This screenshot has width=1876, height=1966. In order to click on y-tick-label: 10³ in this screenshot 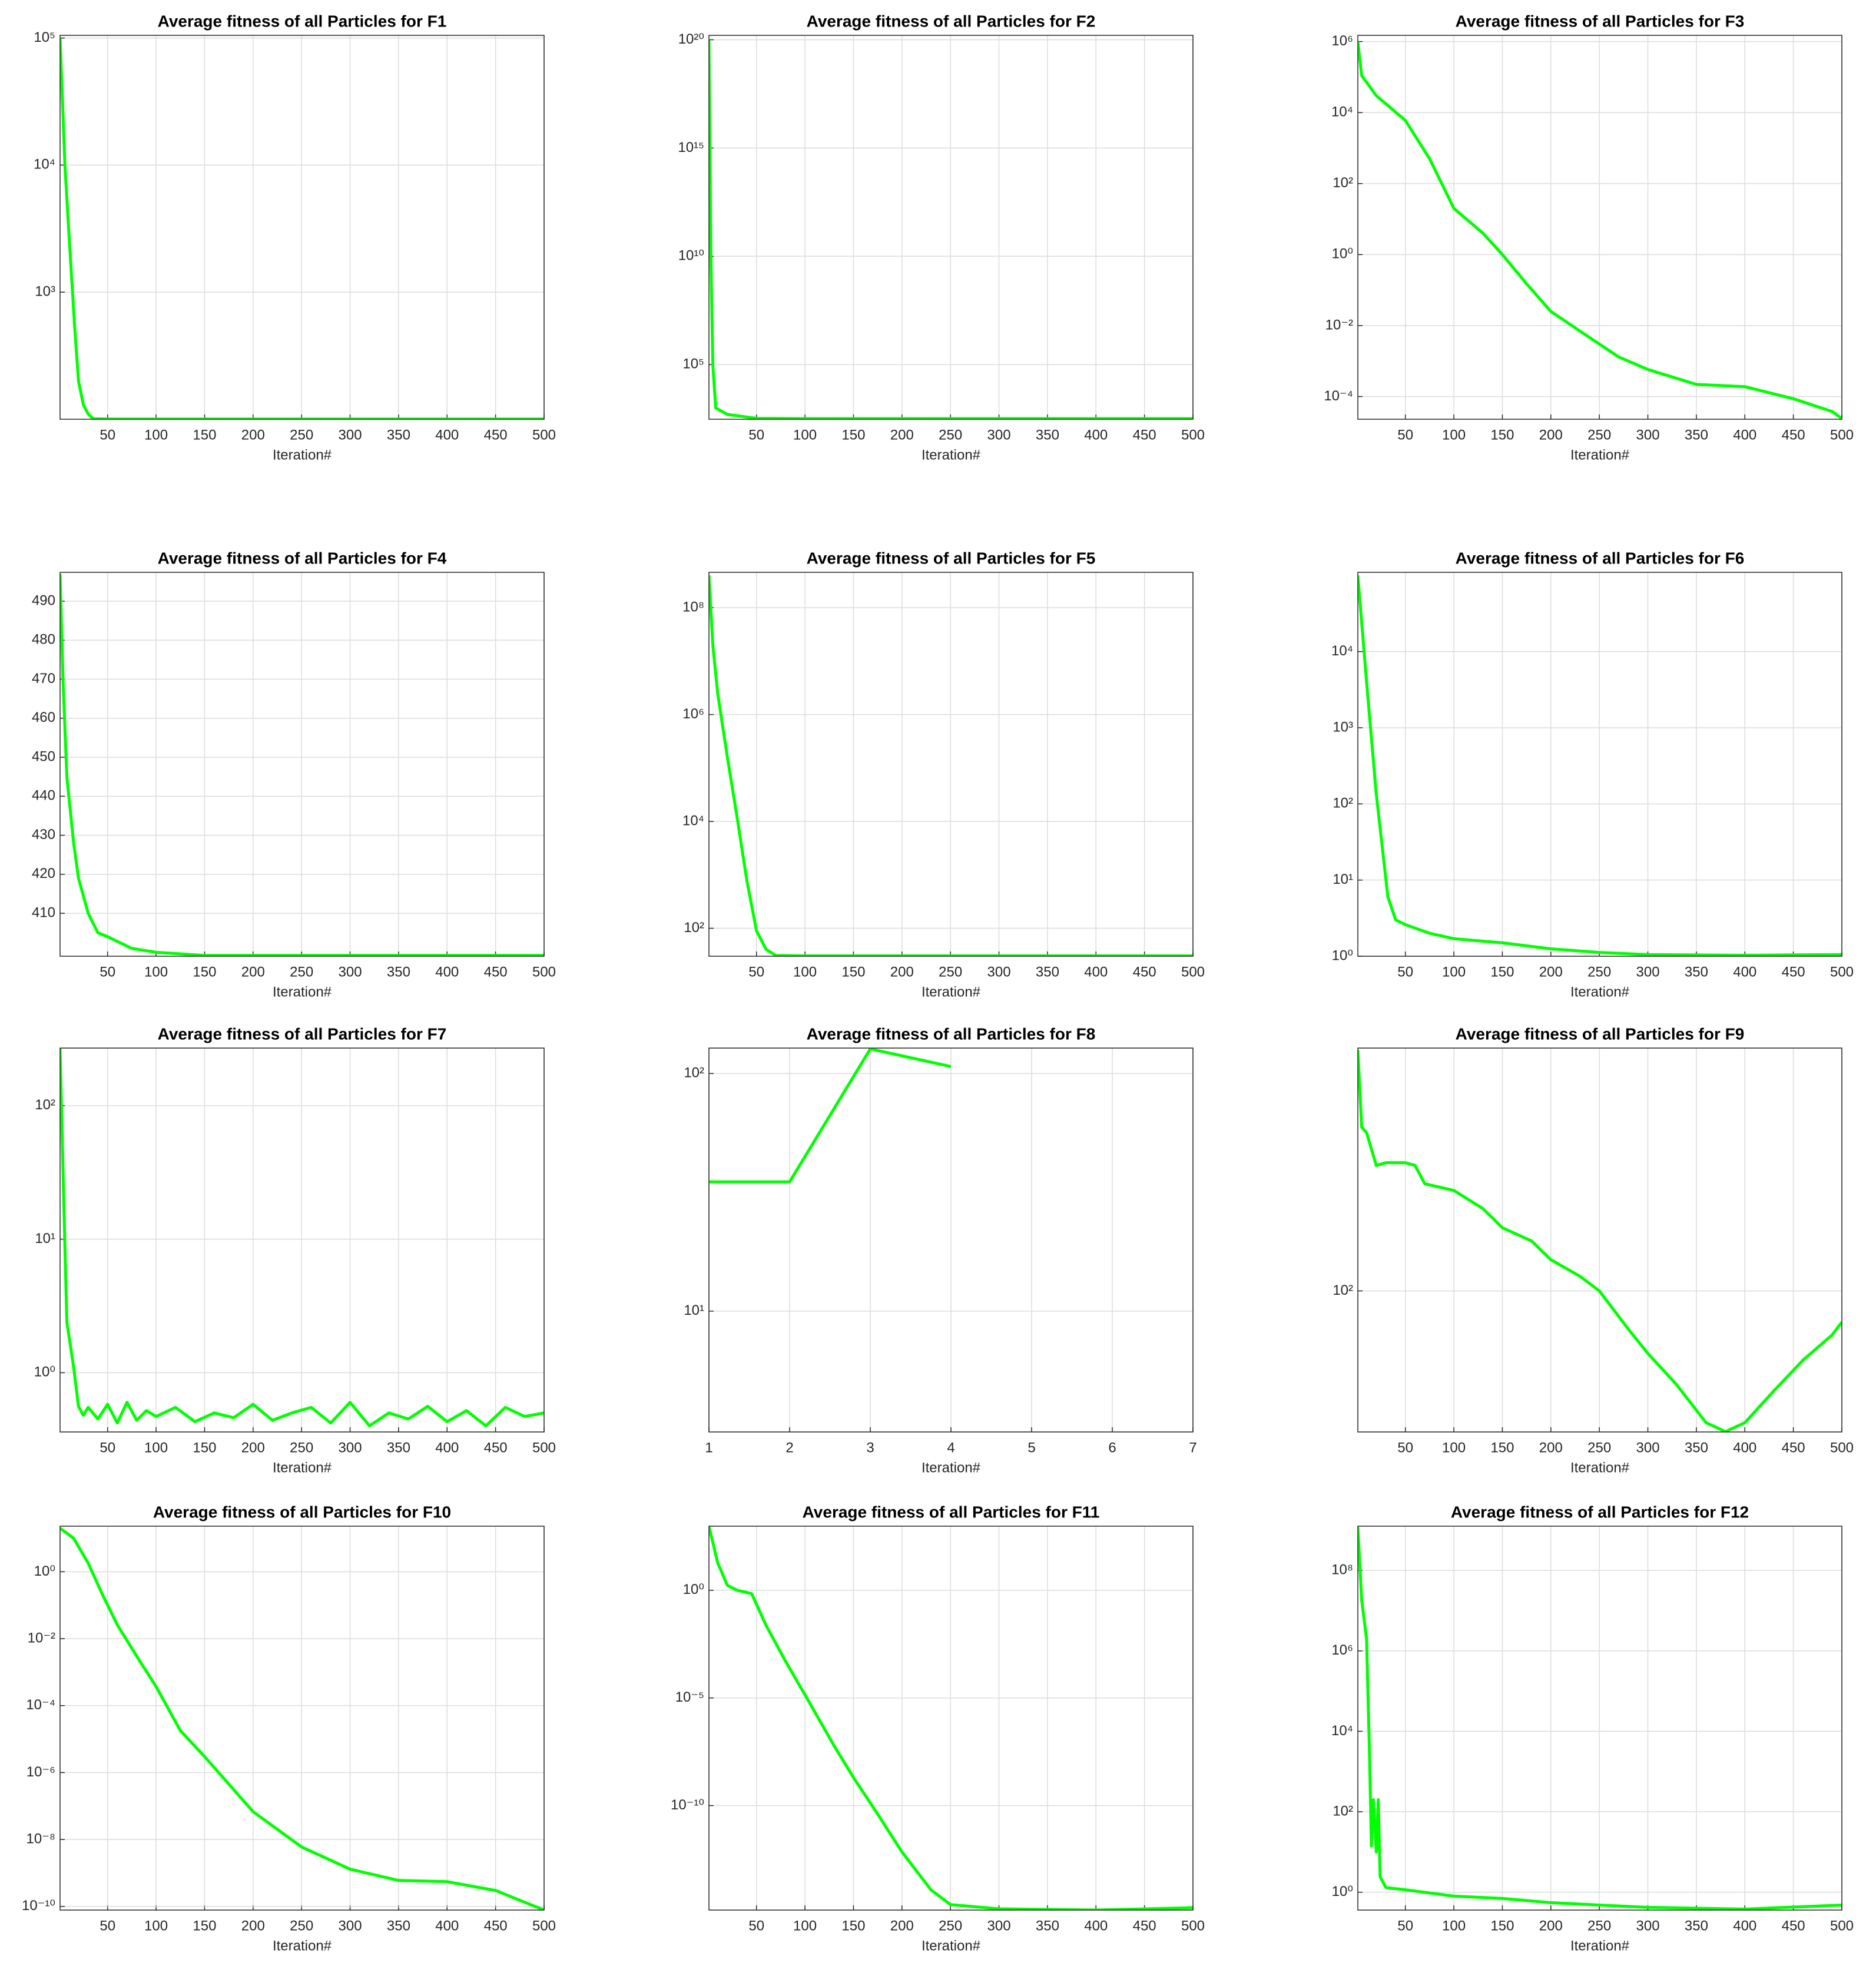, I will do `click(45, 292)`.